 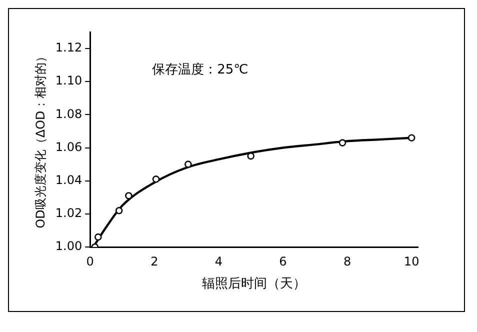 What do you see at coordinates (218, 261) in the screenshot?
I see `x-tick-label: 4` at bounding box center [218, 261].